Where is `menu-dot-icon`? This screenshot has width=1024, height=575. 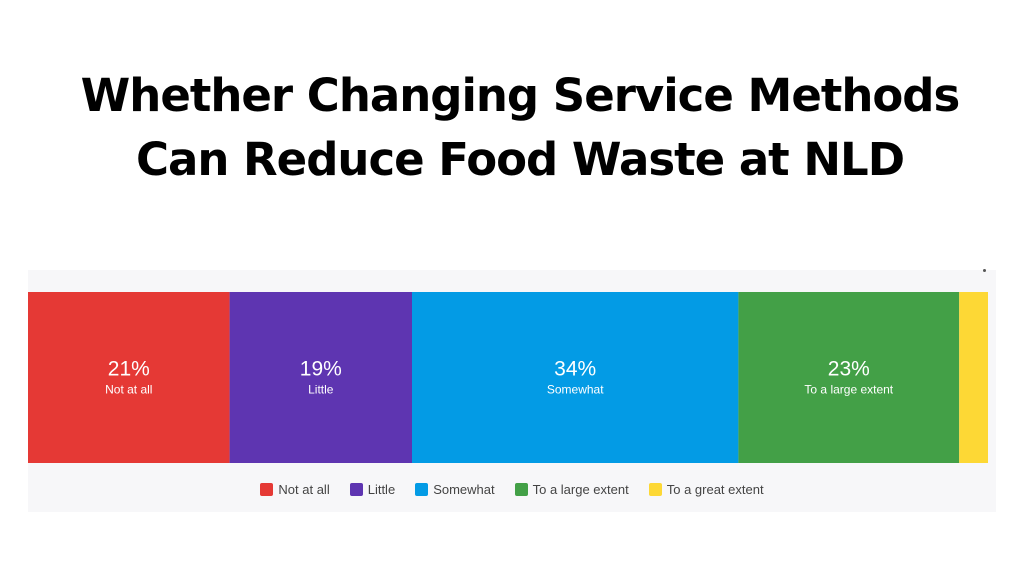 menu-dot-icon is located at coordinates (984, 270).